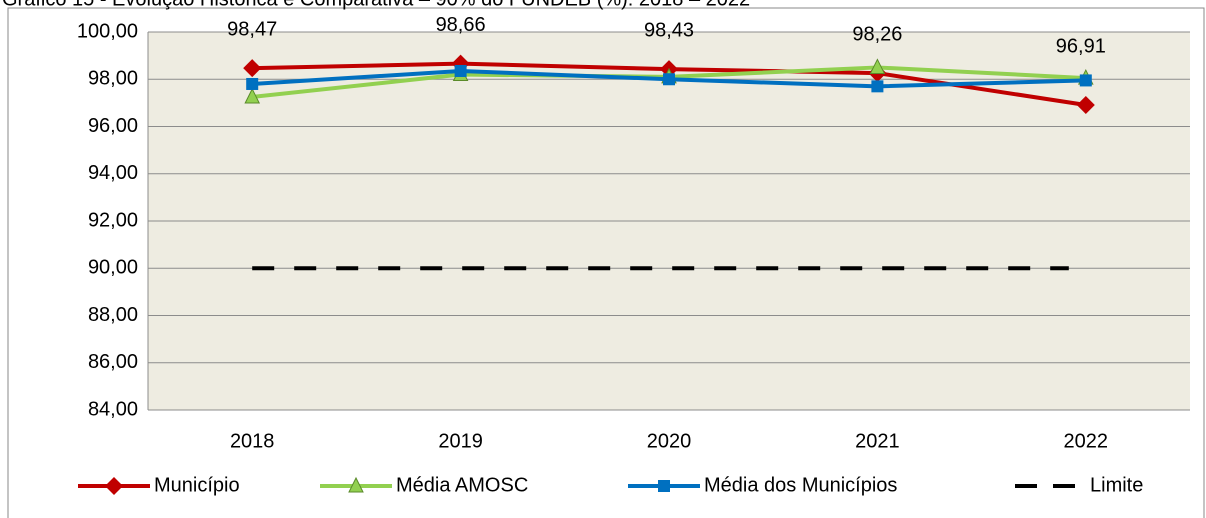 The width and height of the screenshot is (1206, 518). Describe the element at coordinates (669, 441) in the screenshot. I see `x-tick-label: 2020` at that location.